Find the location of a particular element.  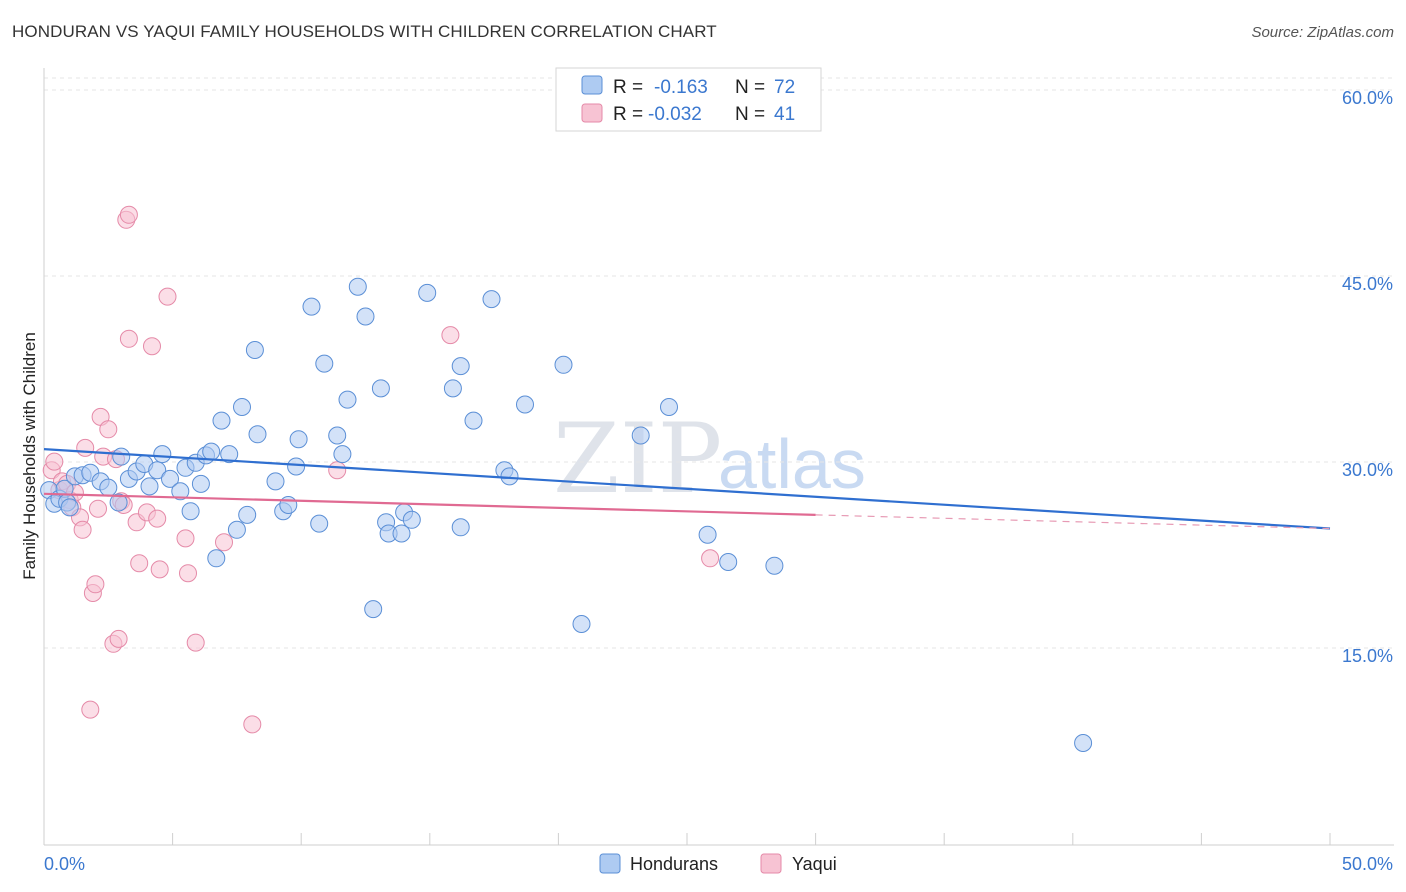

yaqui-trend-extension is located at coordinates (1073, 522).